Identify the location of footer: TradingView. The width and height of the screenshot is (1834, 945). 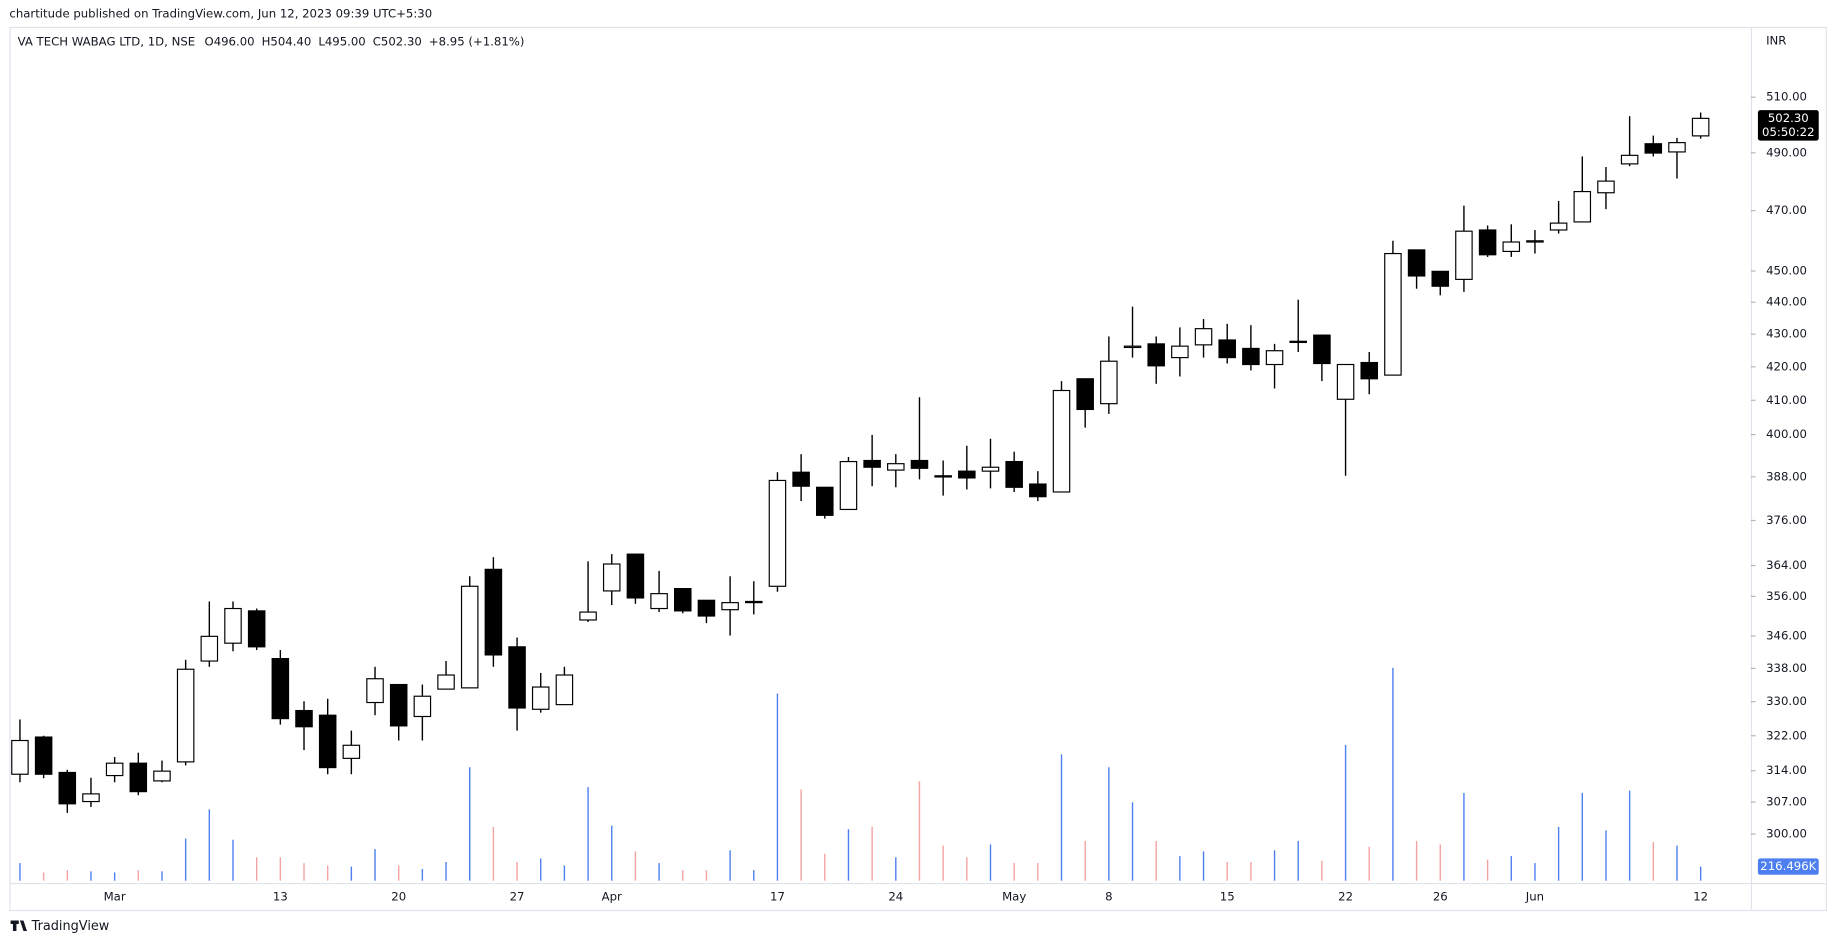
(70, 926).